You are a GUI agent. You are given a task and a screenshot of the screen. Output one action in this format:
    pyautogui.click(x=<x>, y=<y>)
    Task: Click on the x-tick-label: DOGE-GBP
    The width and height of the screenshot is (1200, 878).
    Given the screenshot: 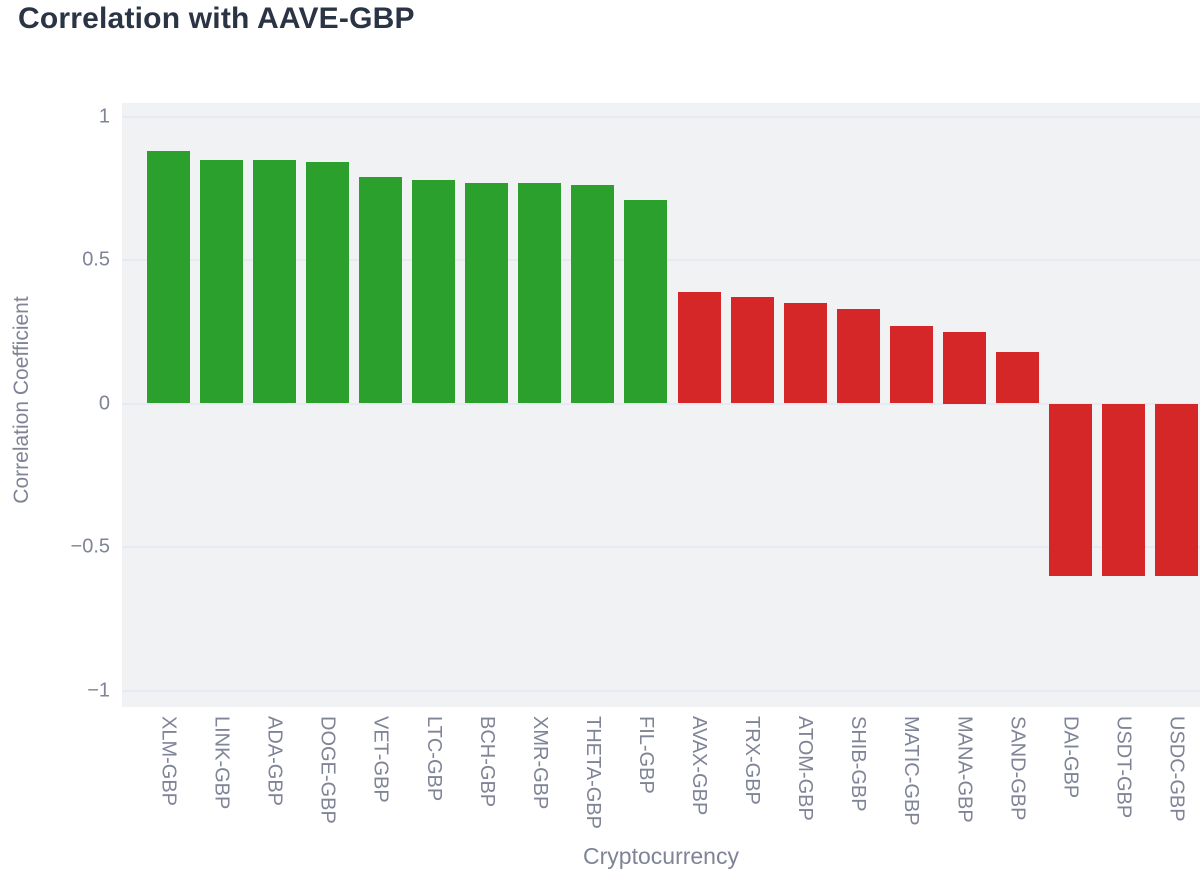 What is the action you would take?
    pyautogui.click(x=327, y=770)
    